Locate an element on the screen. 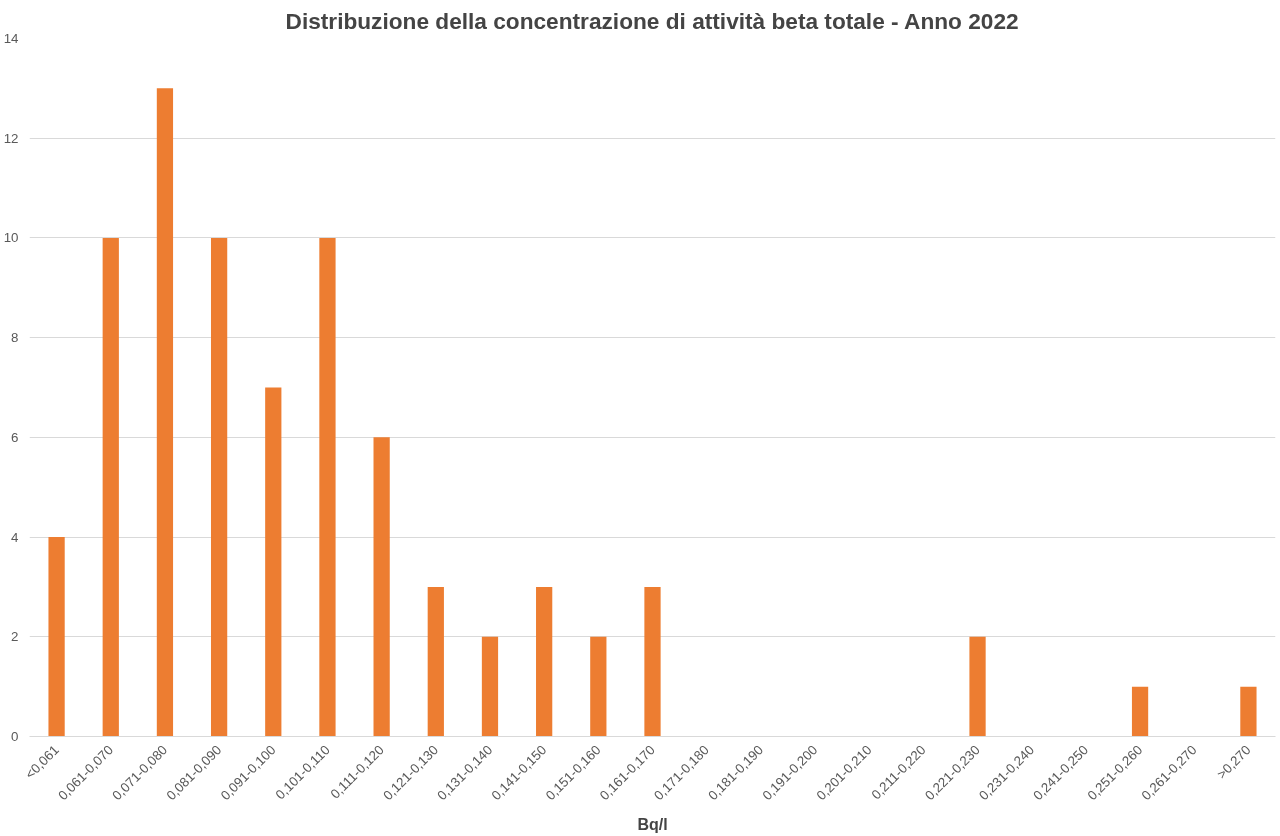  chart-title: Distribuzione della concentrazione di attività beta totale - Anno 2022 is located at coordinates (652, 20).